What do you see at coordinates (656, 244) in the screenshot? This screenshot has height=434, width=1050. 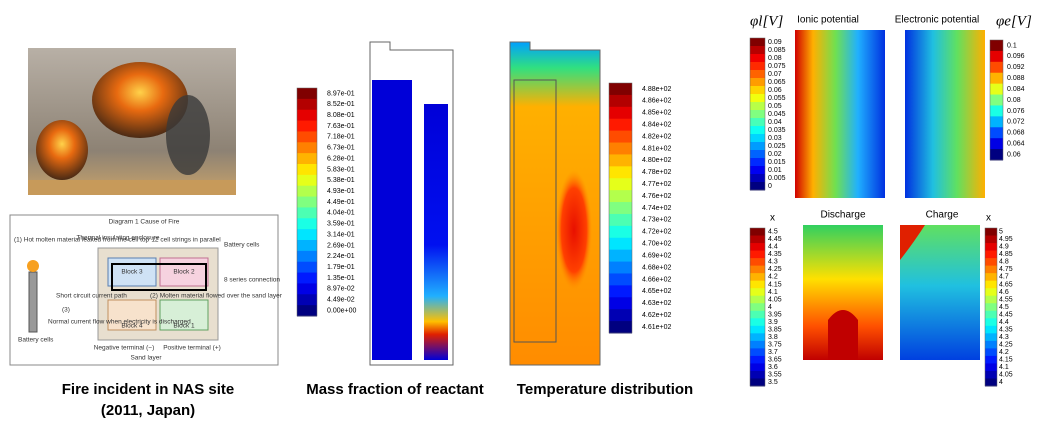 I see `colorbar-label: 4.70e+02` at bounding box center [656, 244].